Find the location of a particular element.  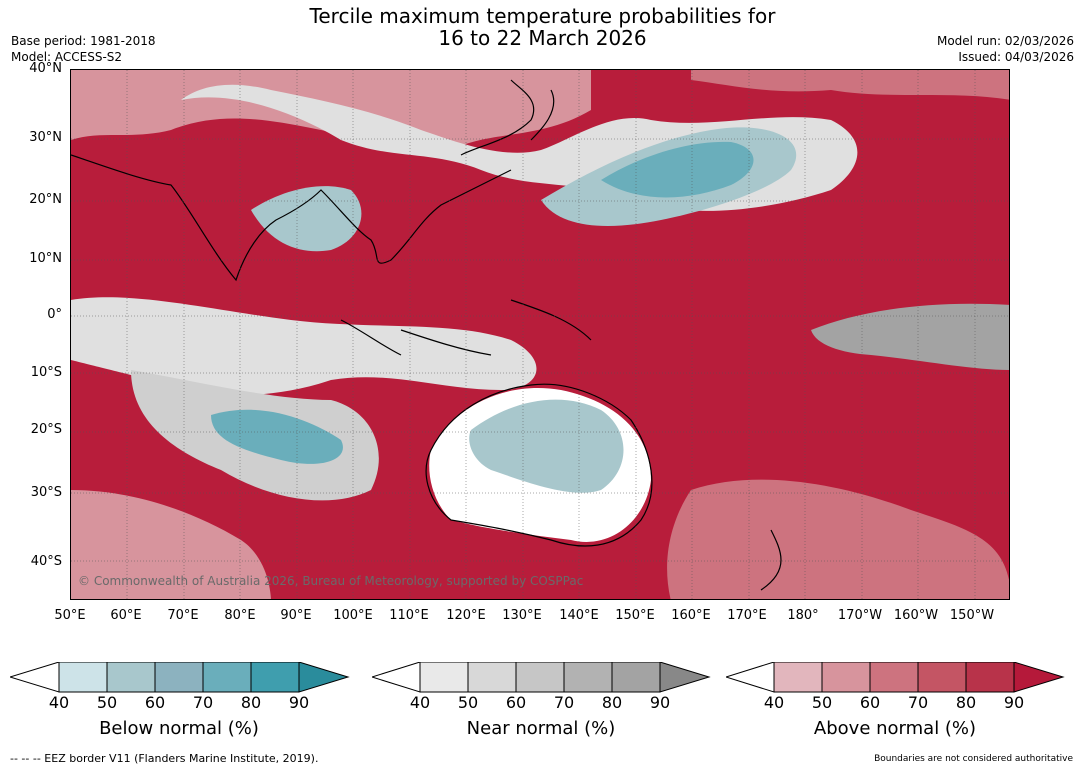

lon-label-100e: 100°E is located at coordinates (353, 615).